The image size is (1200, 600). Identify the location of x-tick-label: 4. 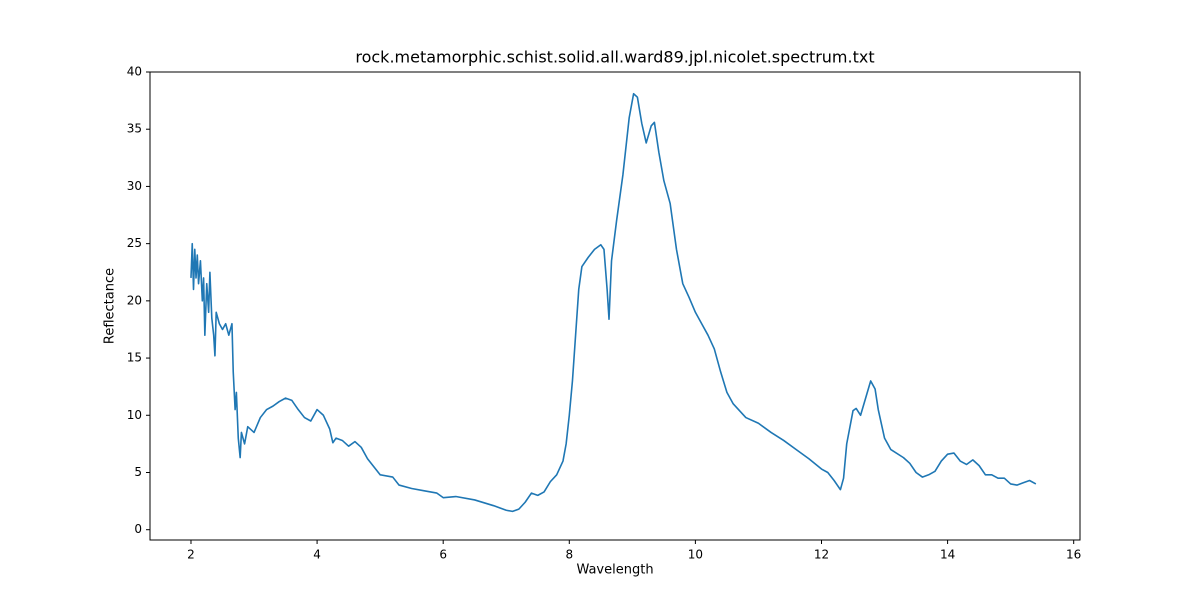
(317, 555).